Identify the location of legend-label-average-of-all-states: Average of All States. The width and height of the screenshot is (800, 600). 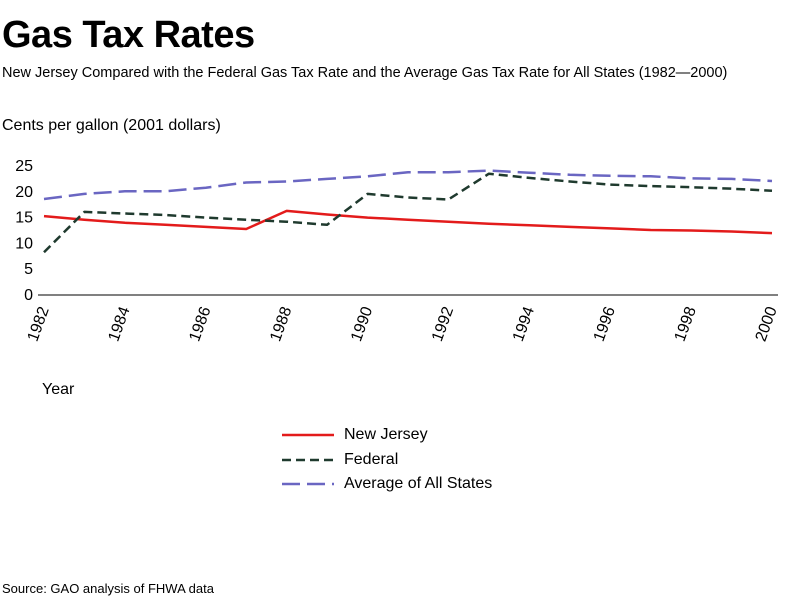
(418, 483).